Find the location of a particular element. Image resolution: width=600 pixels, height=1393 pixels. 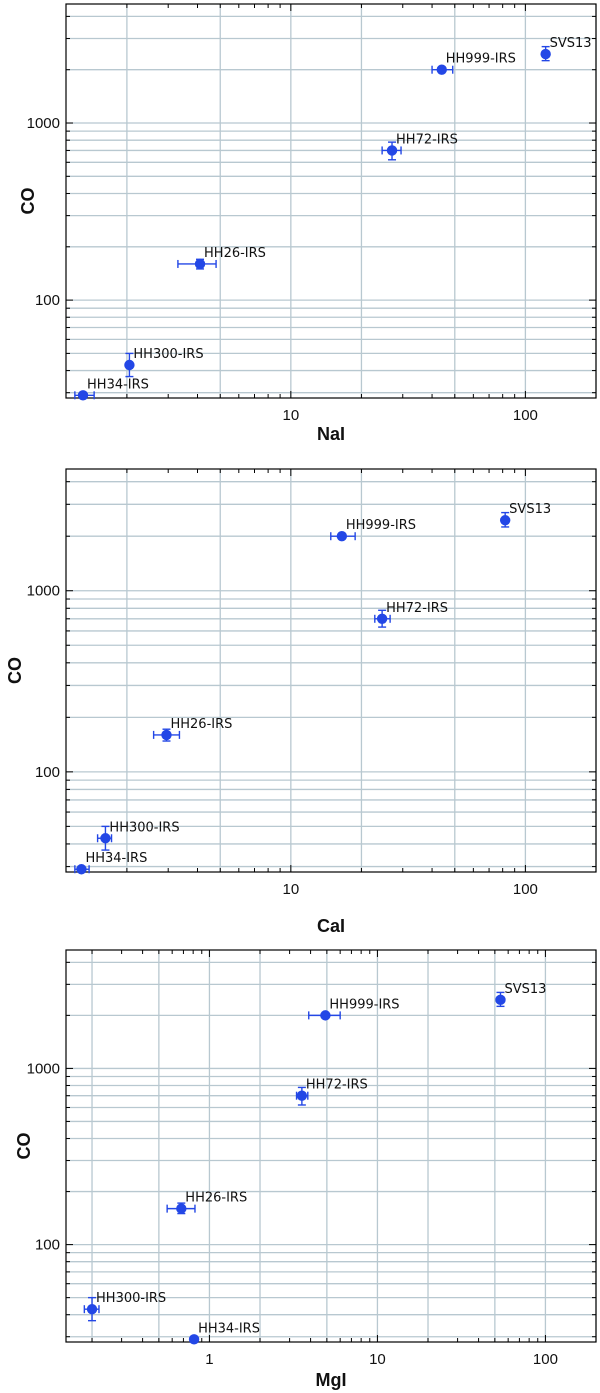

x-axis-title: CaI is located at coordinates (331, 926).